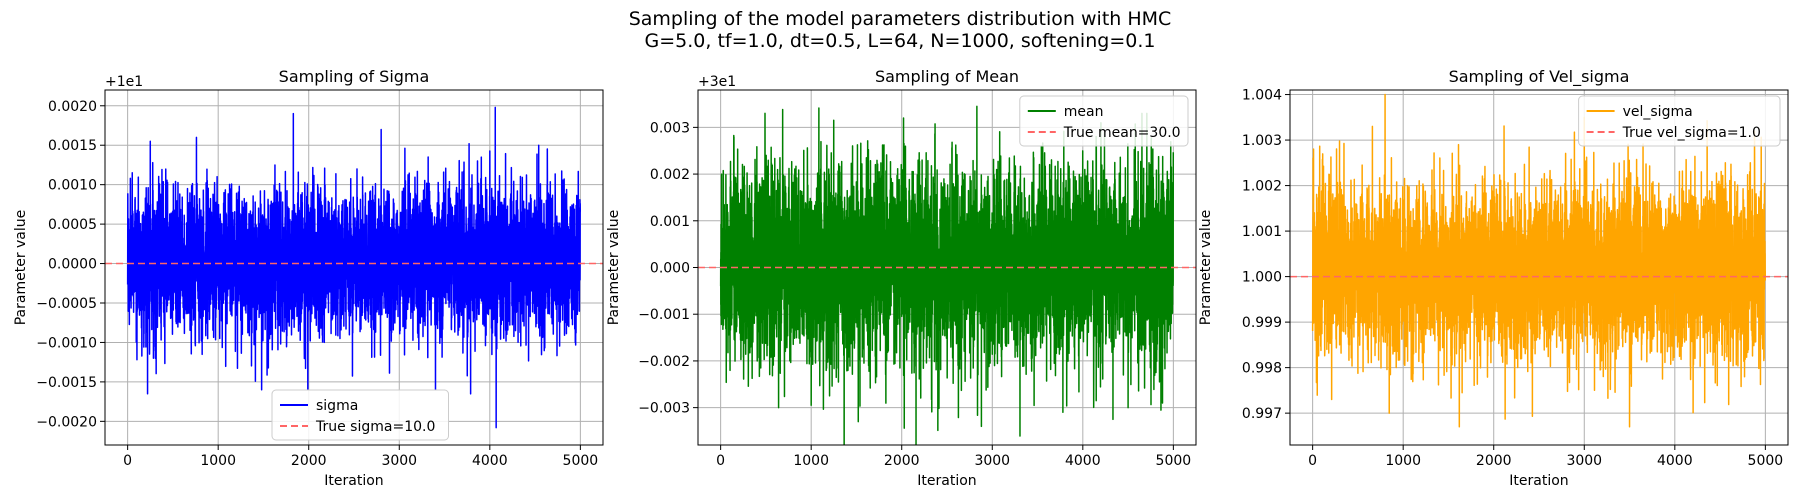 The width and height of the screenshot is (1800, 500). Describe the element at coordinates (66, 422) in the screenshot. I see `y-tick-label: −0.0020` at that location.